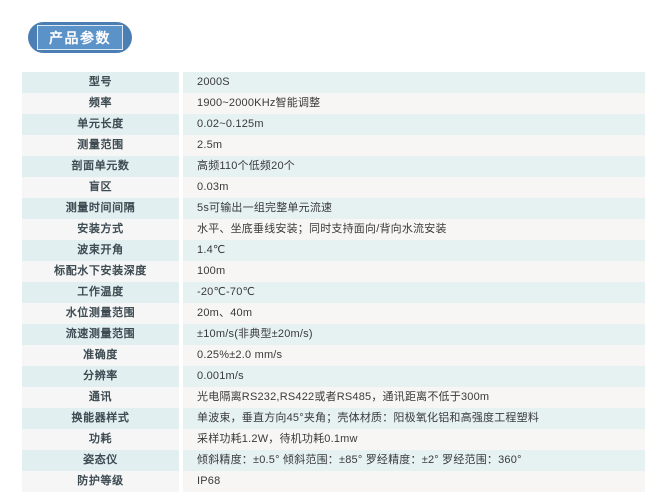 The height and width of the screenshot is (492, 667). I want to click on spec-label-cell: 分辨率, so click(100, 376).